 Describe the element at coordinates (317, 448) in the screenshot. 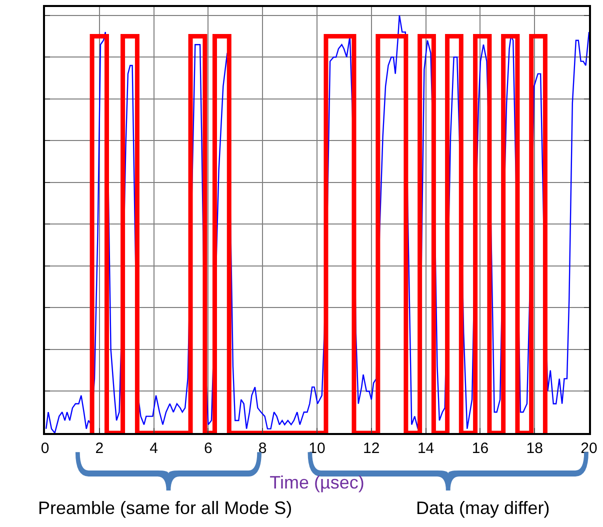

I see `x-tick-label: 10` at that location.